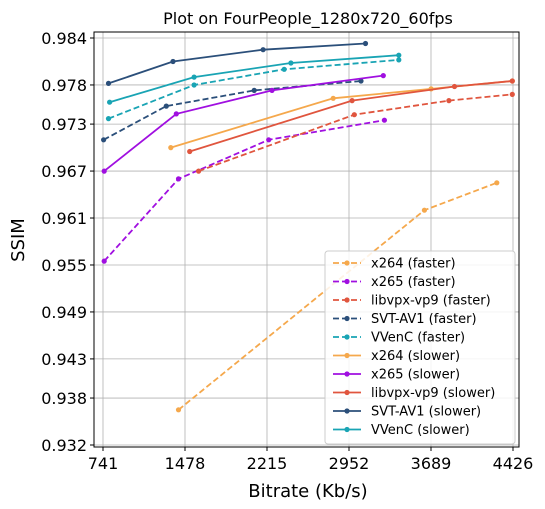 The height and width of the screenshot is (509, 545). What do you see at coordinates (64, 218) in the screenshot?
I see `y-tick-label: 0.961` at bounding box center [64, 218].